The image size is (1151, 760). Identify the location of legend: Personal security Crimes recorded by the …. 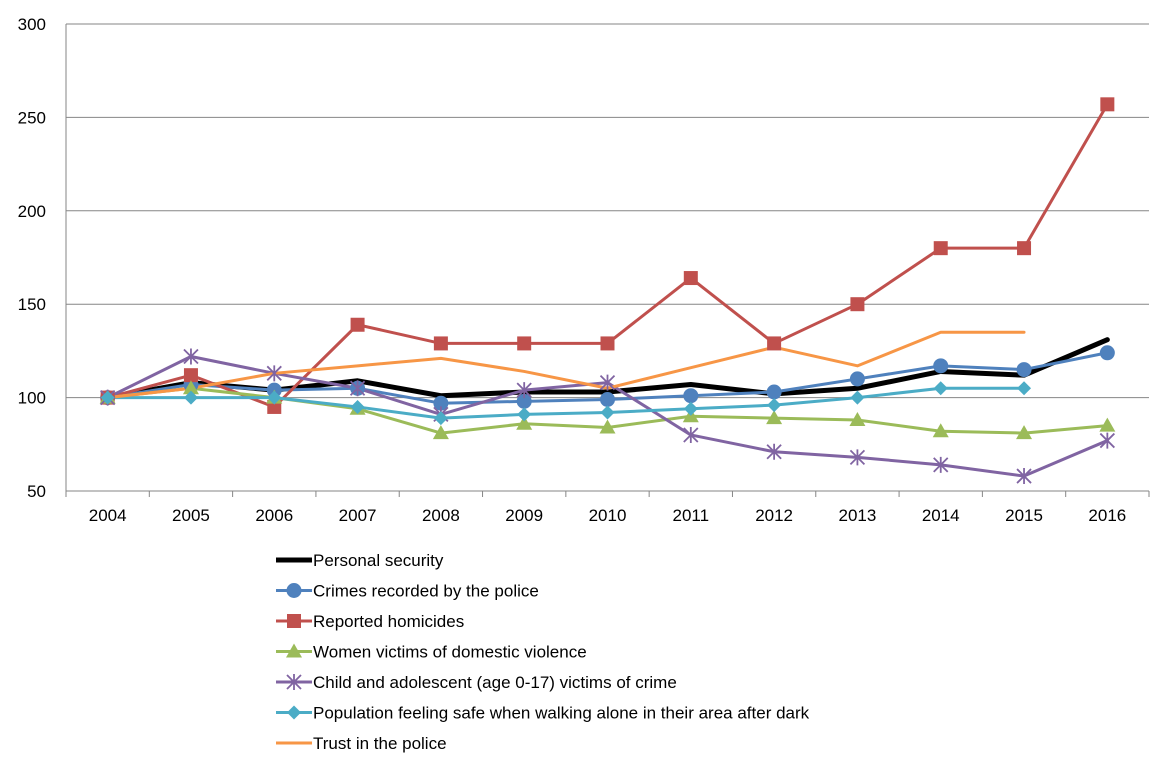
(543, 652).